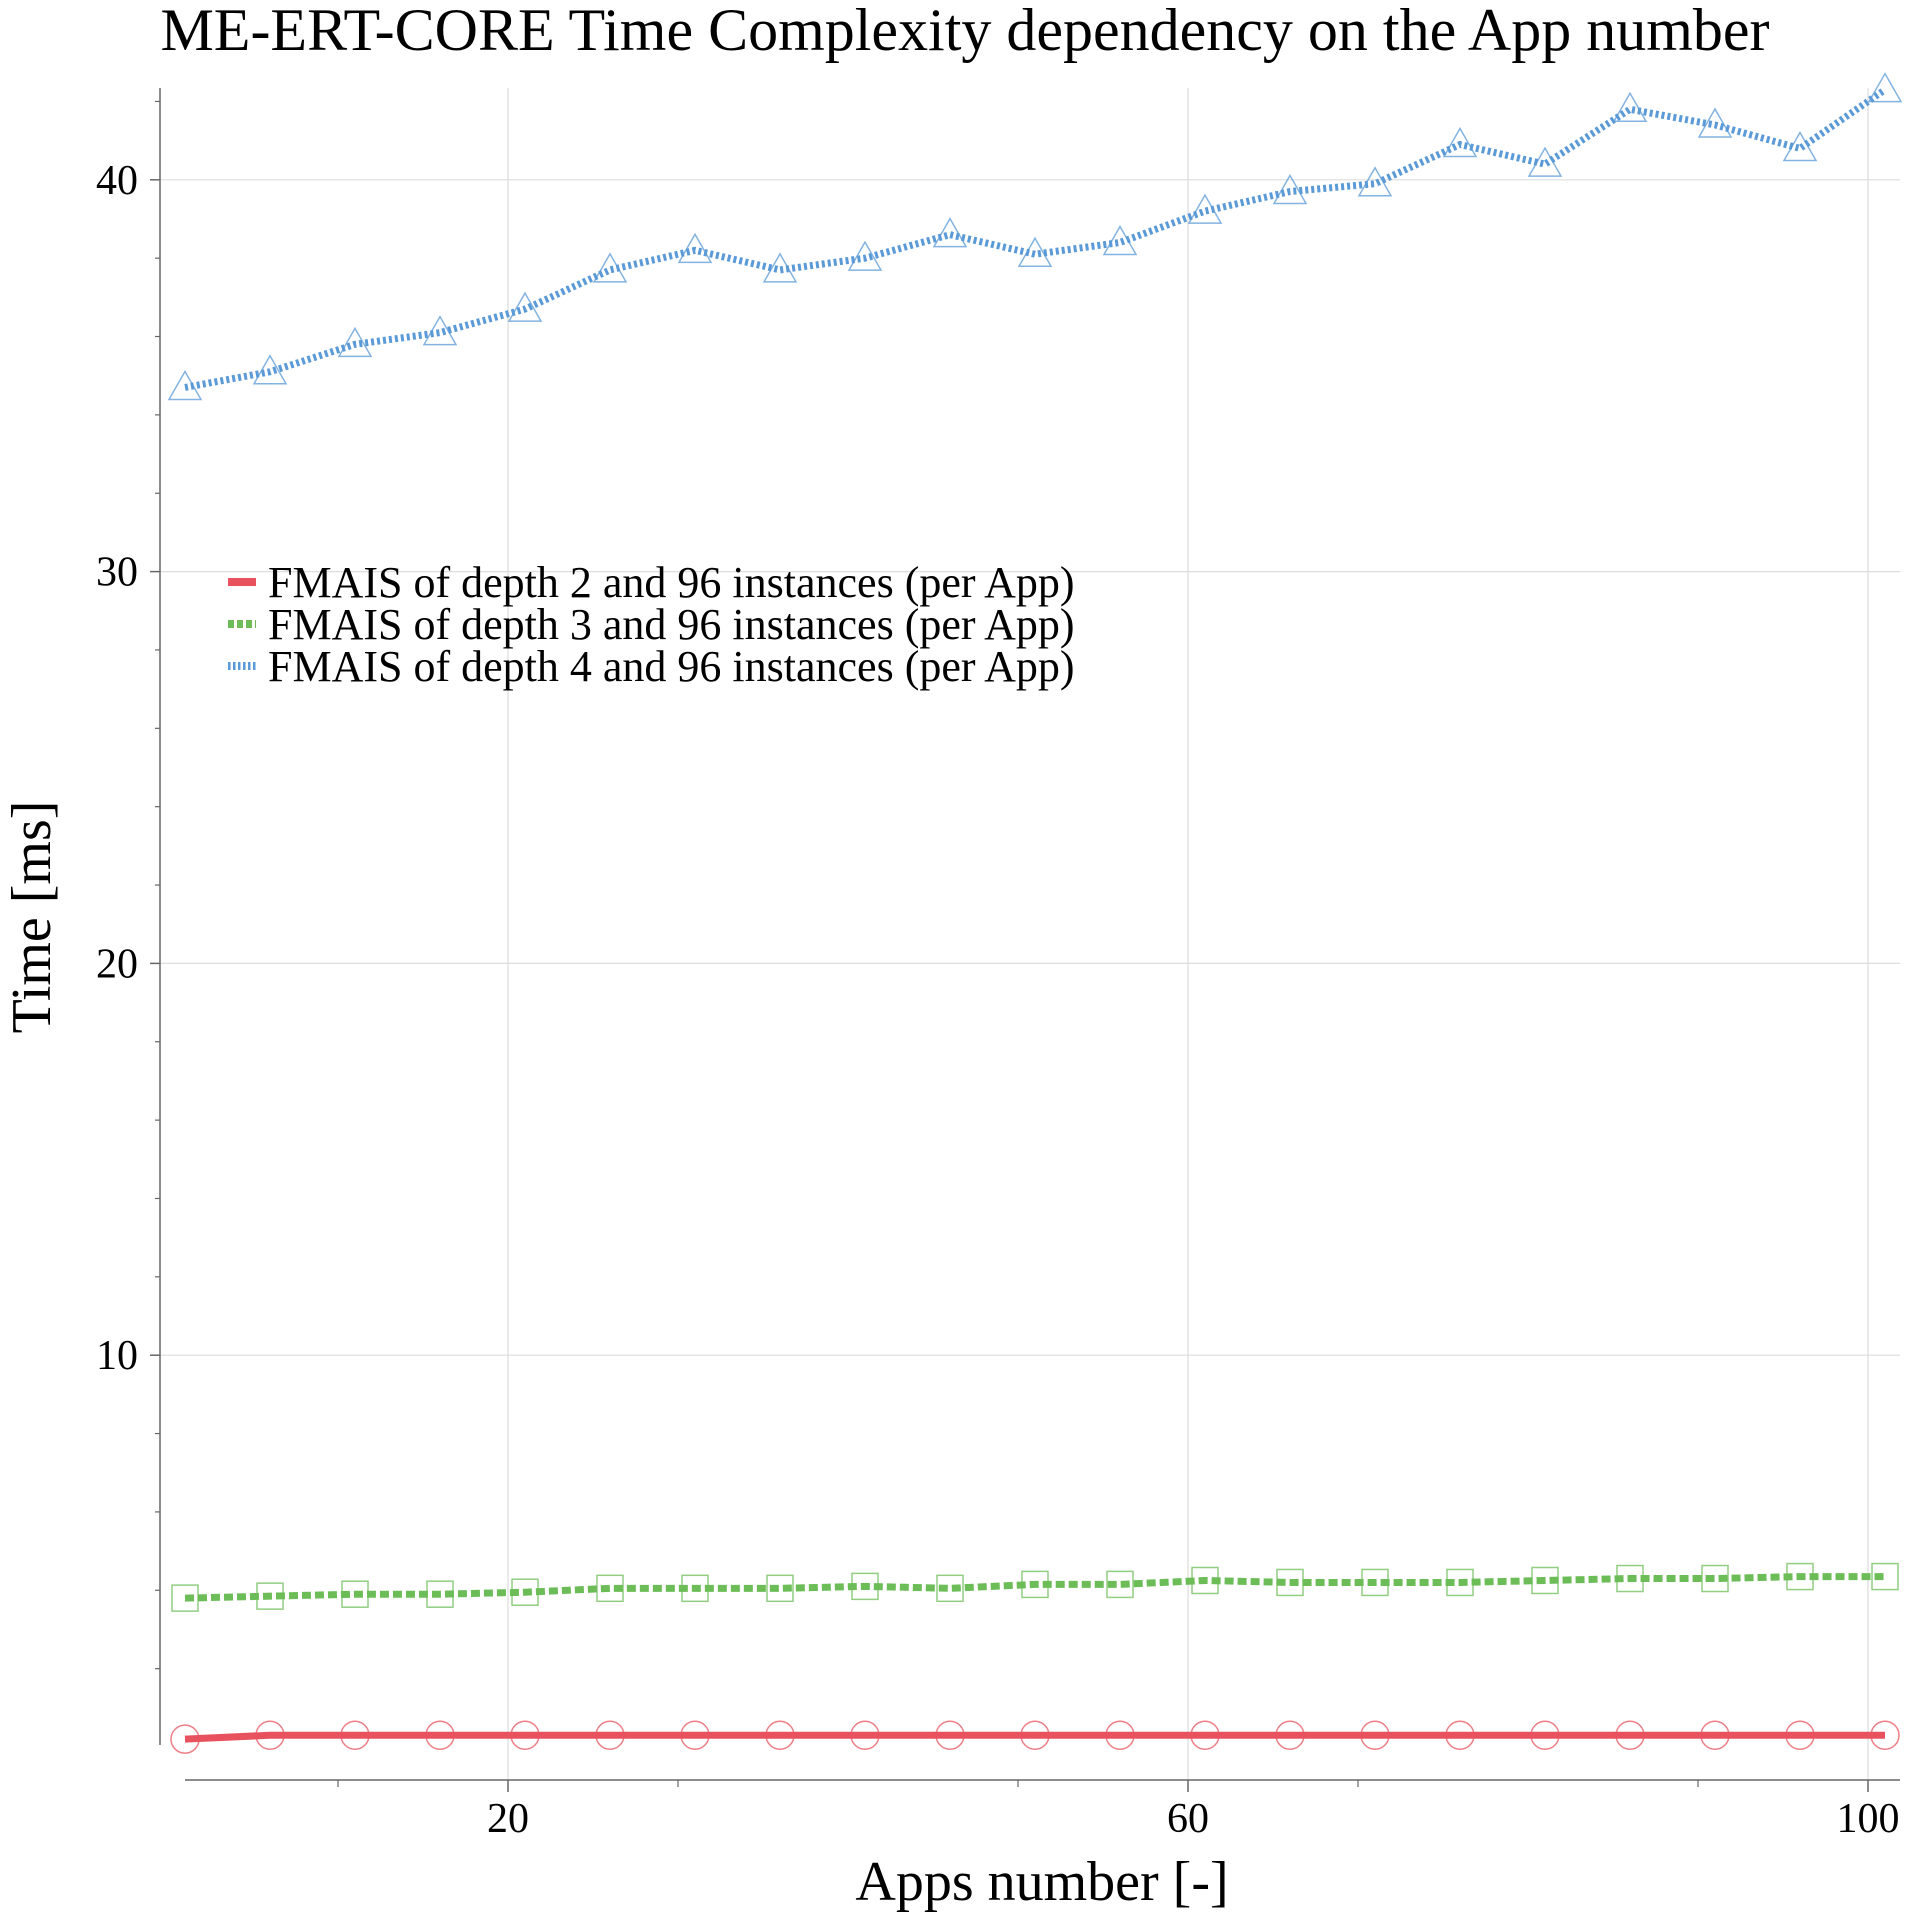 The image size is (1920, 1920). I want to click on y-tick-label: 10, so click(117, 1356).